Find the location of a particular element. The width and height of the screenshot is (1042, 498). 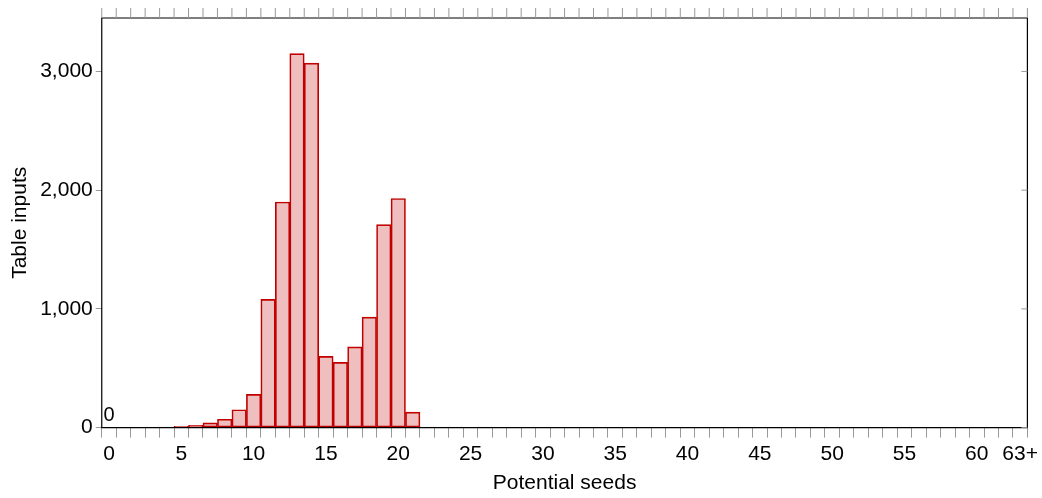

x-tick-label: 10 is located at coordinates (253, 452).